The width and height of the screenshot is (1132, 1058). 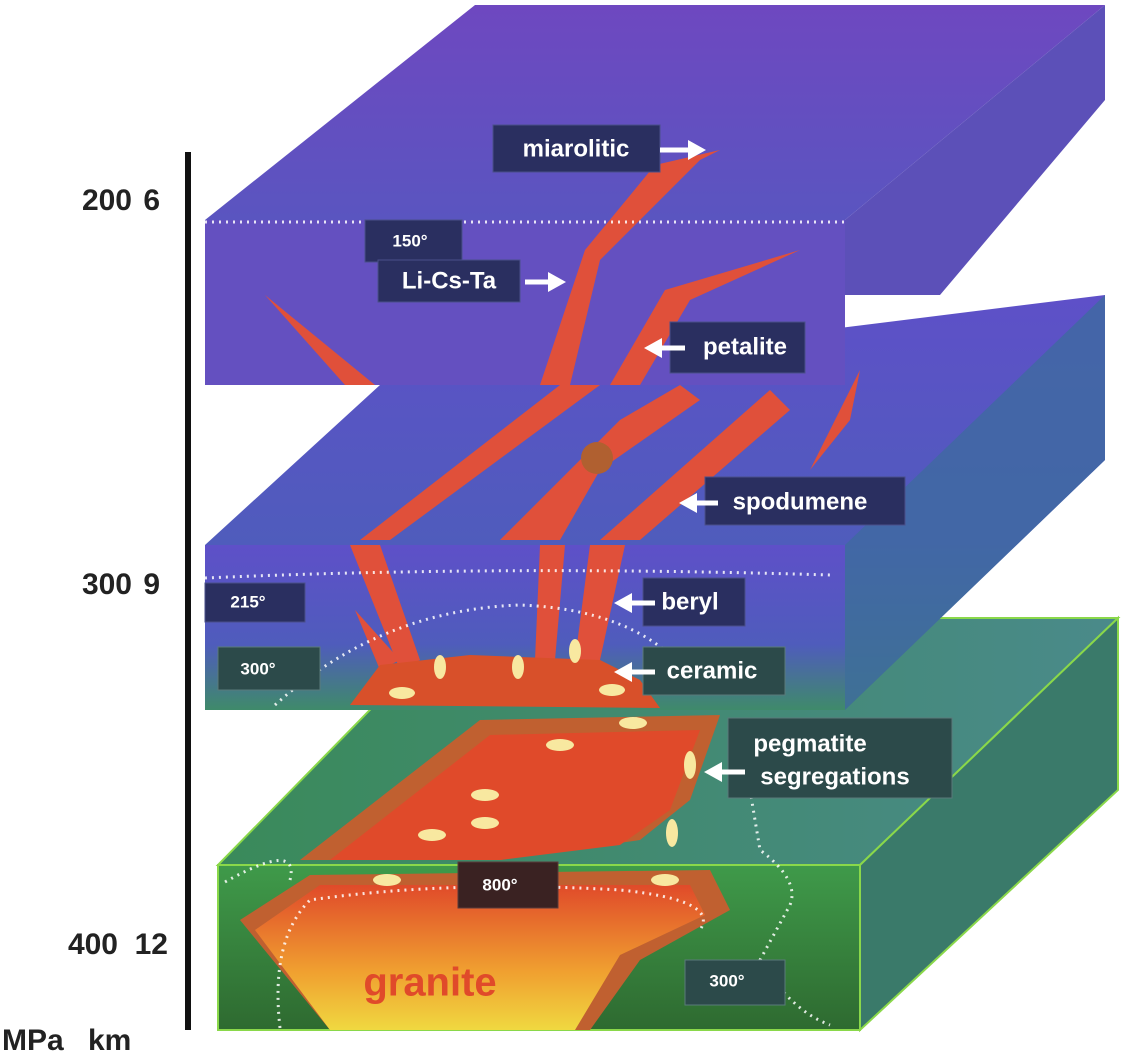 I want to click on depth-scale: 200 6 300 9 400 12 MPa km, so click(x=96, y=604).